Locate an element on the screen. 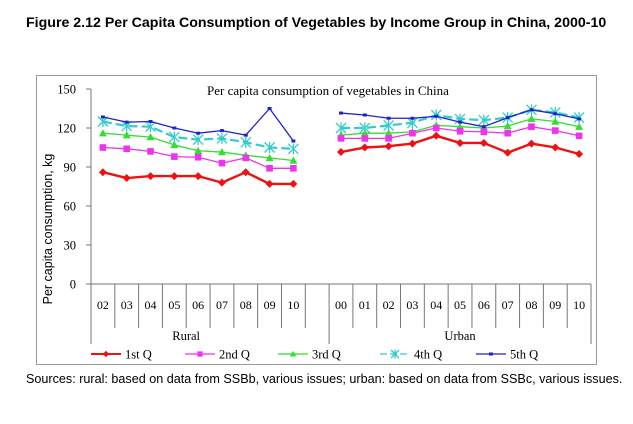 This screenshot has height=424, width=633. series-1st-q-urban is located at coordinates (460, 144).